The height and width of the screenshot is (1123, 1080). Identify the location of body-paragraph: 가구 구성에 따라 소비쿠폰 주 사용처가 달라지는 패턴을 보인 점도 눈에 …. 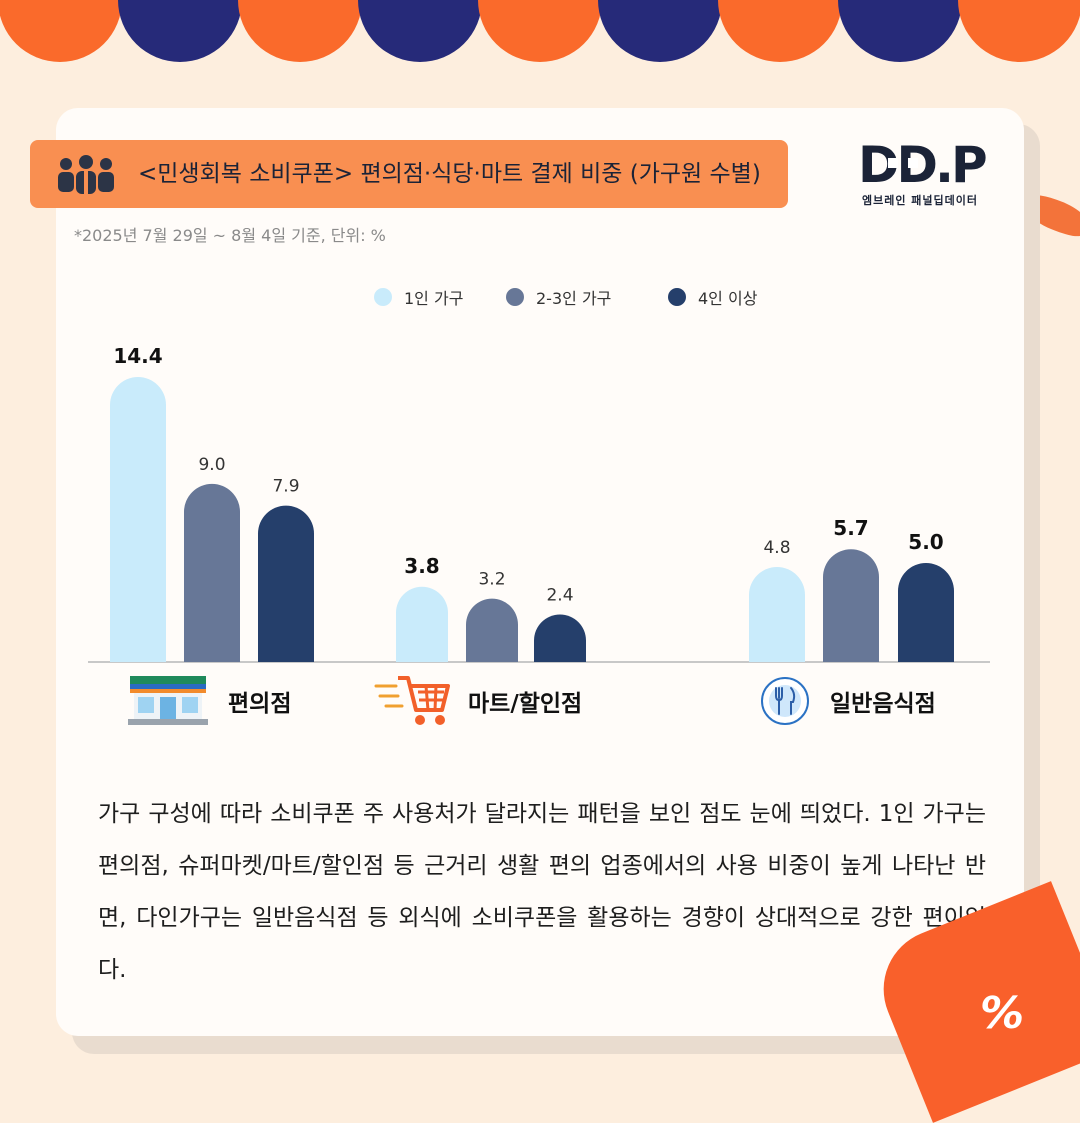
(542, 892).